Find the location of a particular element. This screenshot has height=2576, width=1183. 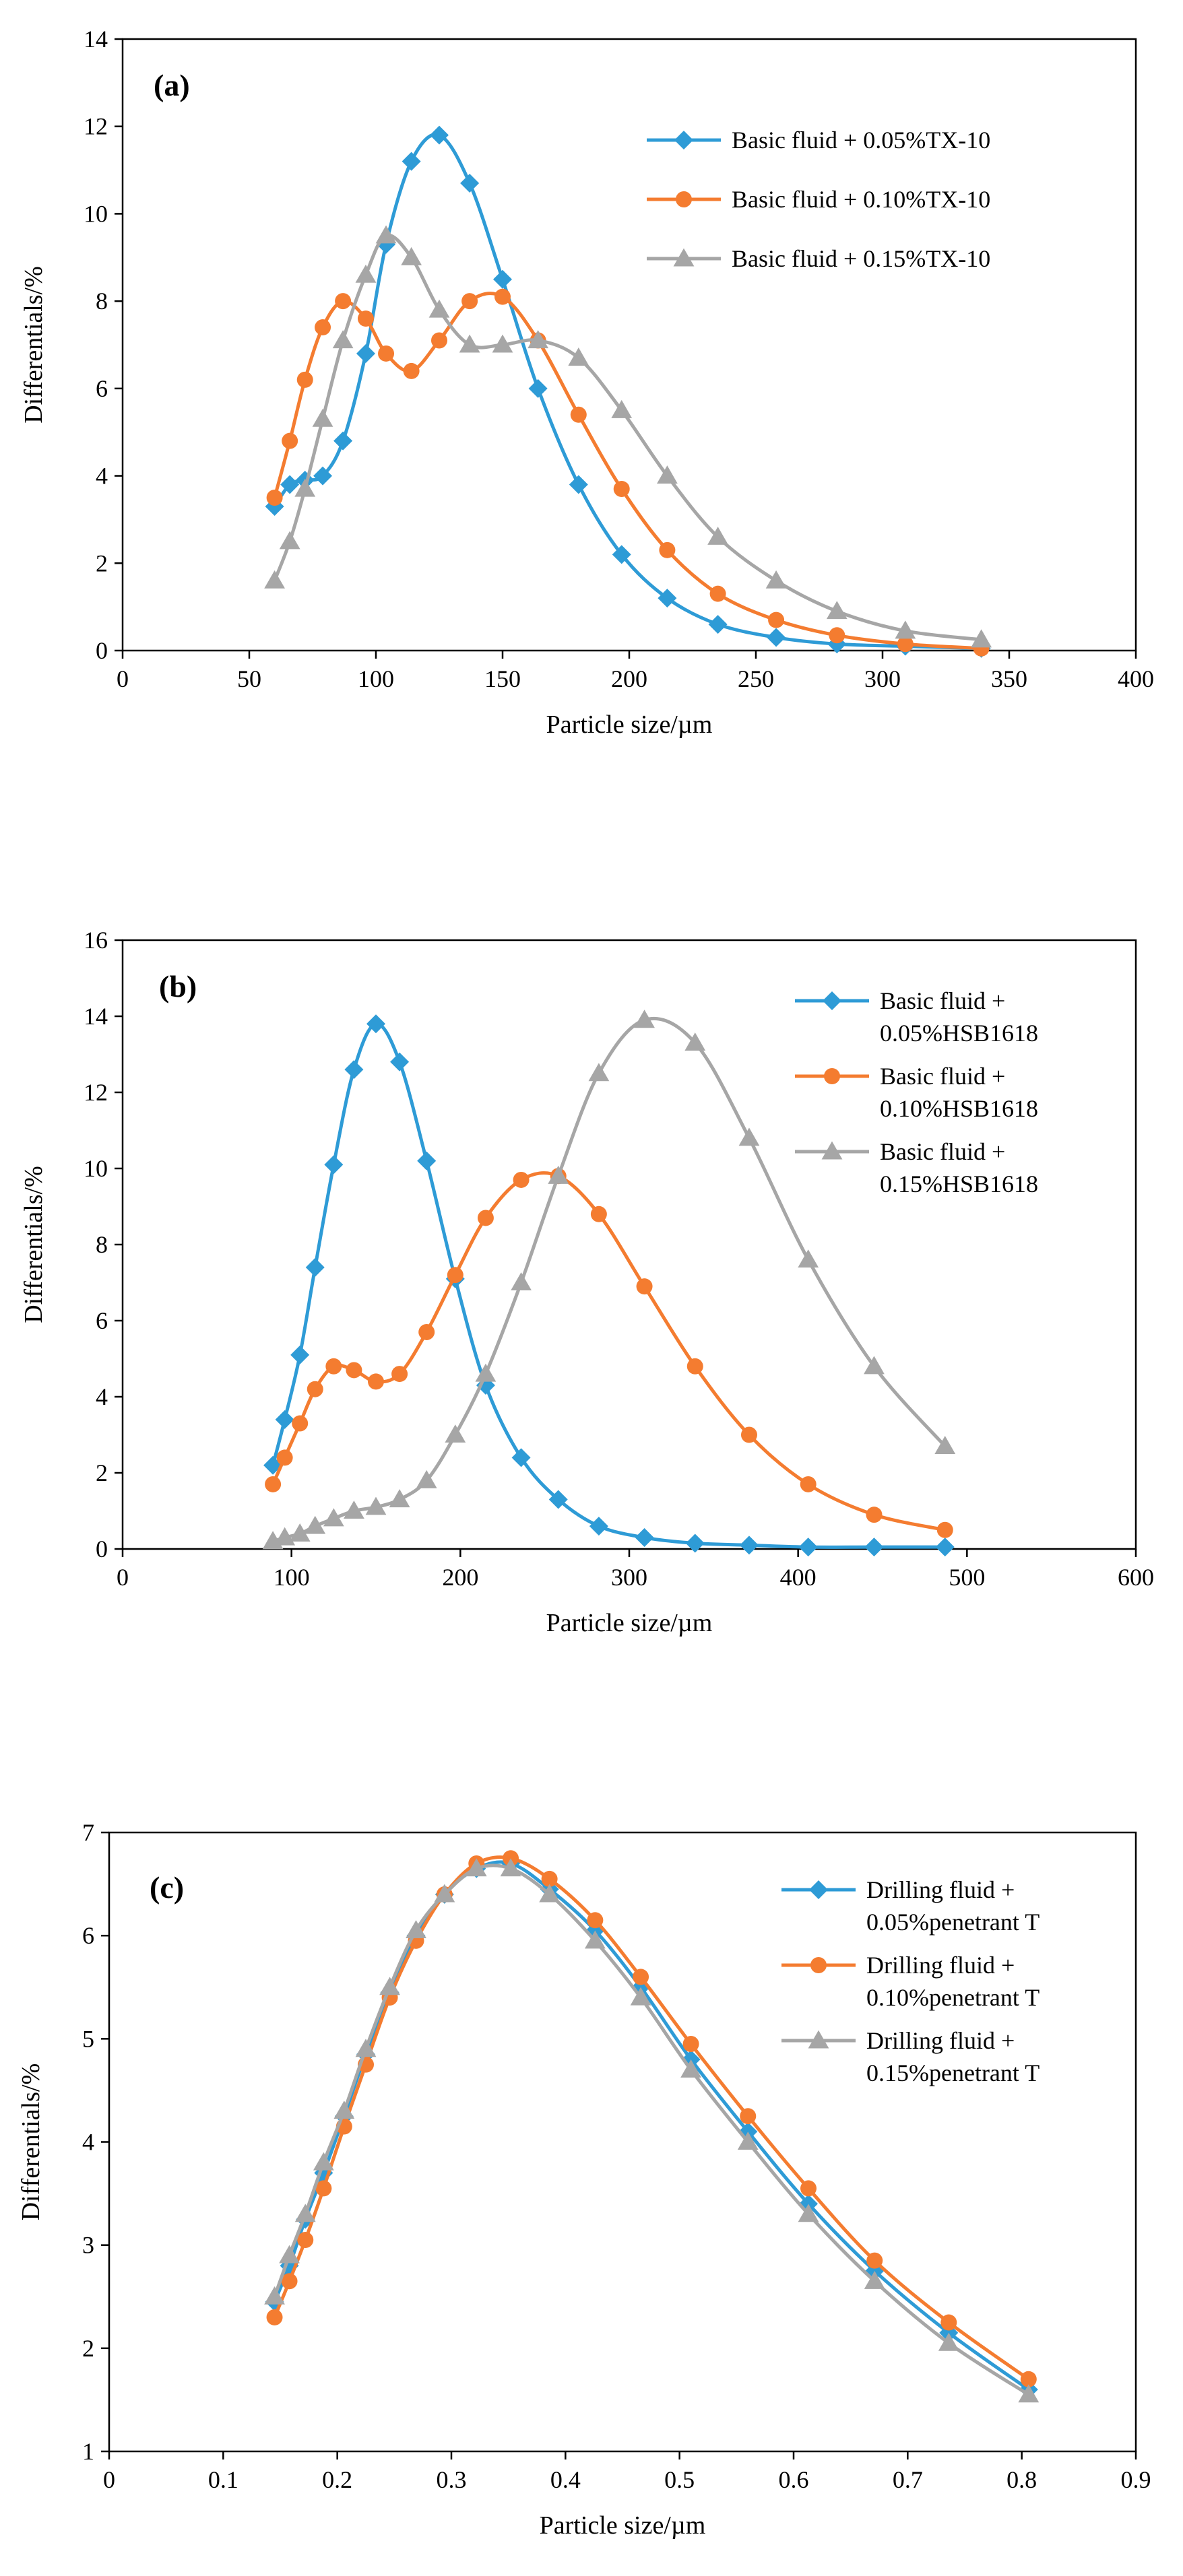

legend-entry: Drilling fluid + 0.10%penetrant T is located at coordinates (910, 1981).